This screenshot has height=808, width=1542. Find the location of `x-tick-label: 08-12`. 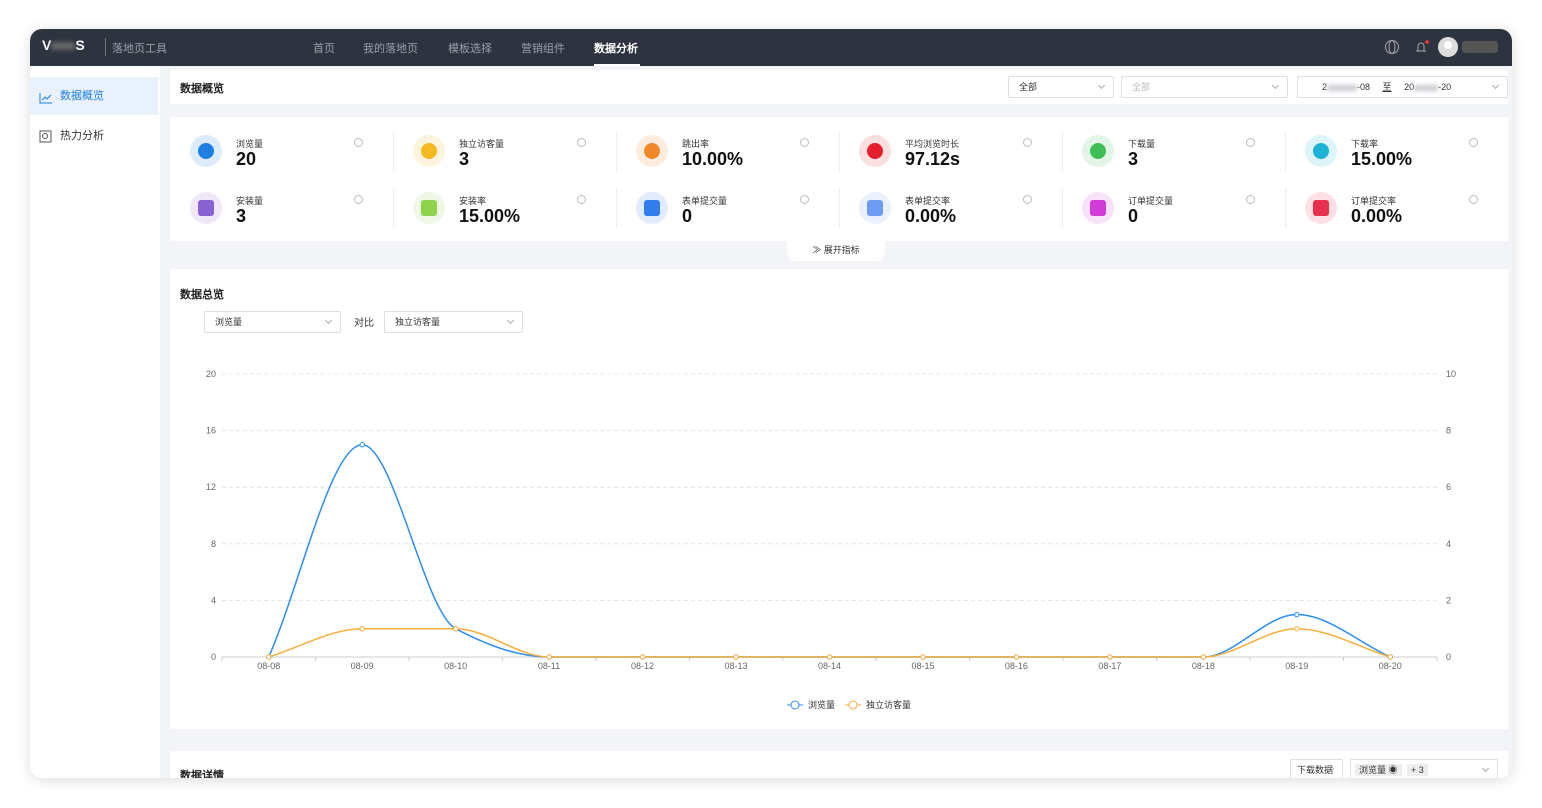

x-tick-label: 08-12 is located at coordinates (642, 666).